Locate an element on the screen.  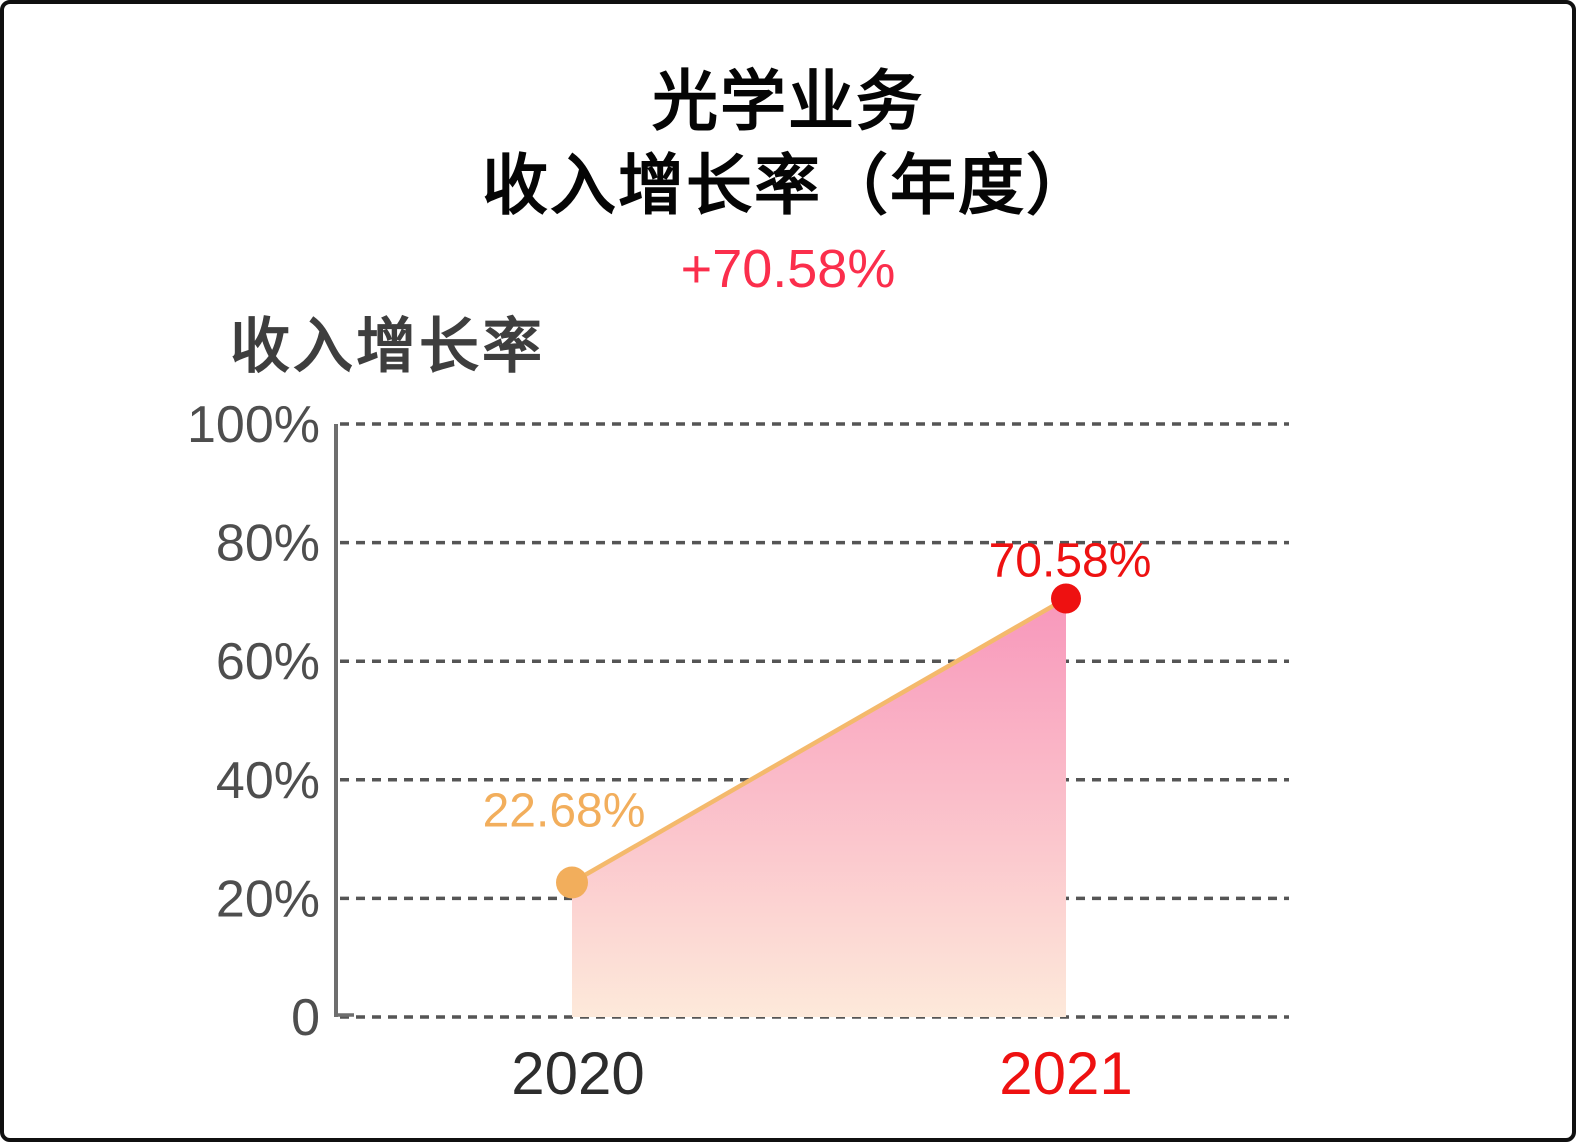
main-title-line2: 收入增长率（年度） is located at coordinates (788, 185).